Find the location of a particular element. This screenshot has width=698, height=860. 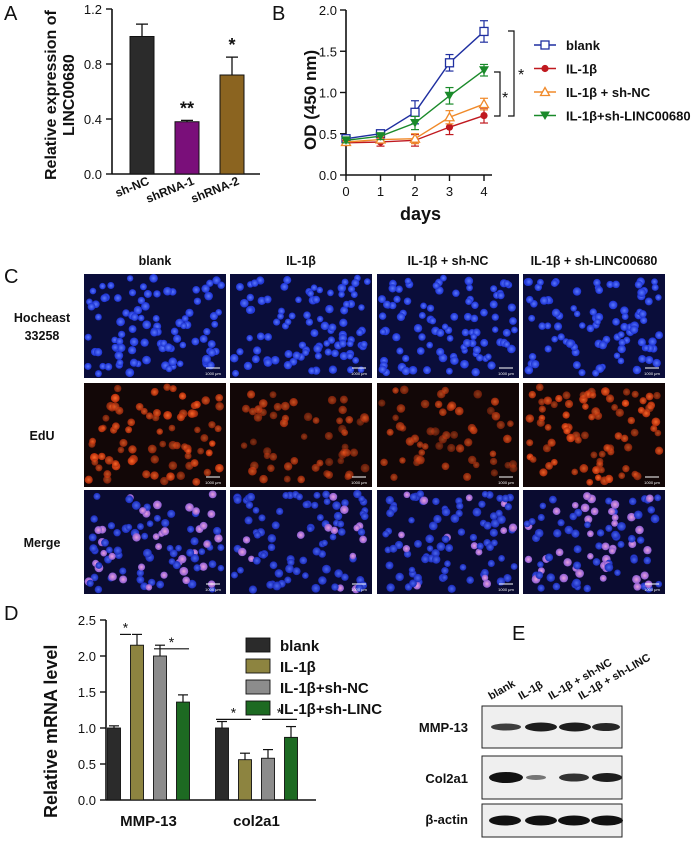

panel-c-row-labels: Hocheast 33258 EdU Merge is located at coordinates (42, 430).